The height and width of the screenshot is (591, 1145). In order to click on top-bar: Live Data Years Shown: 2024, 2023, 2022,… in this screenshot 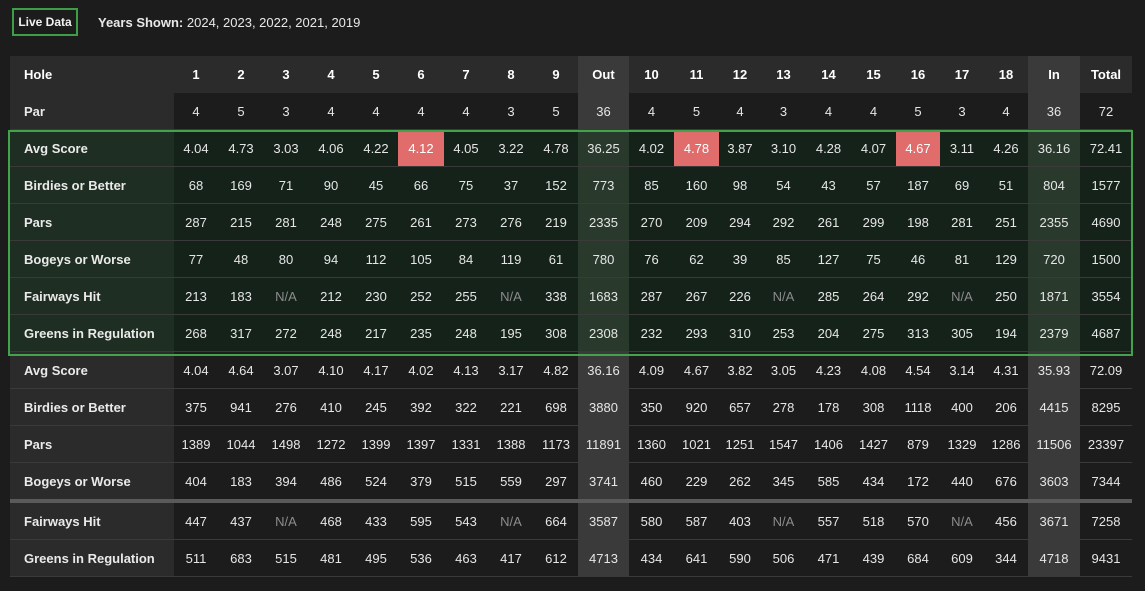, I will do `click(186, 22)`.